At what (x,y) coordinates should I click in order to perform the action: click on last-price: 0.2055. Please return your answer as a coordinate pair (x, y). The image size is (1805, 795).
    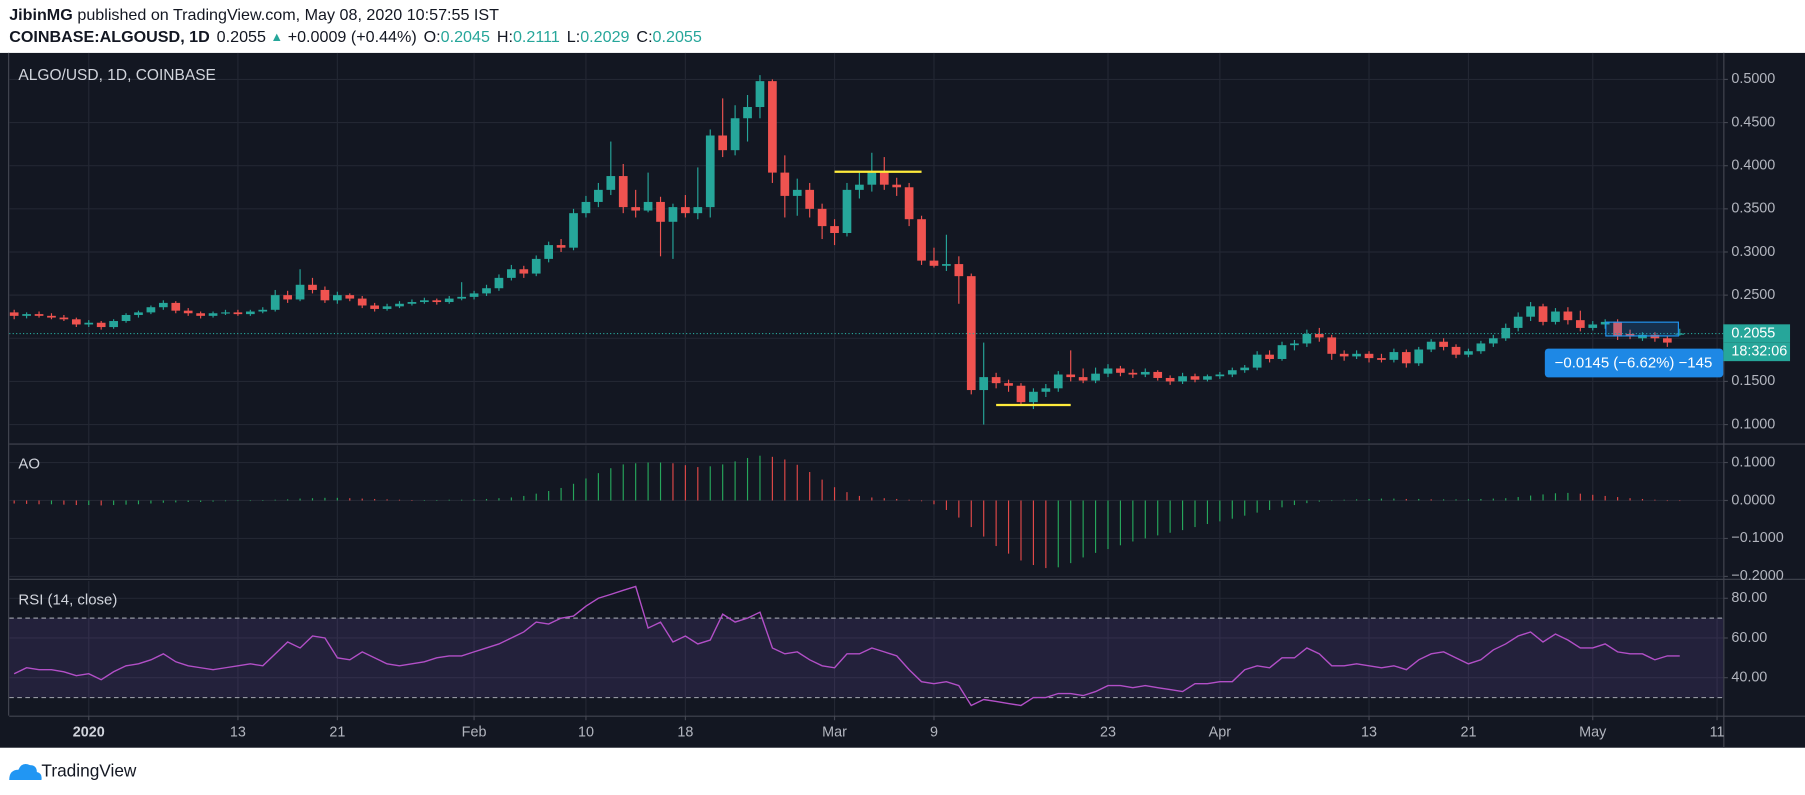
    Looking at the image, I should click on (241, 37).